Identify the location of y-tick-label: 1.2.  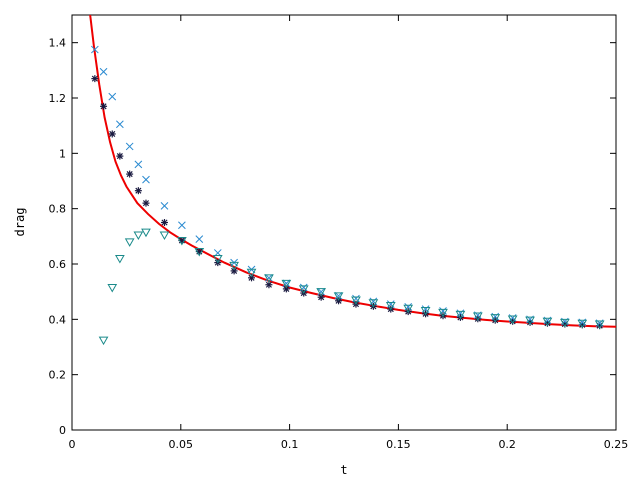
(58, 98).